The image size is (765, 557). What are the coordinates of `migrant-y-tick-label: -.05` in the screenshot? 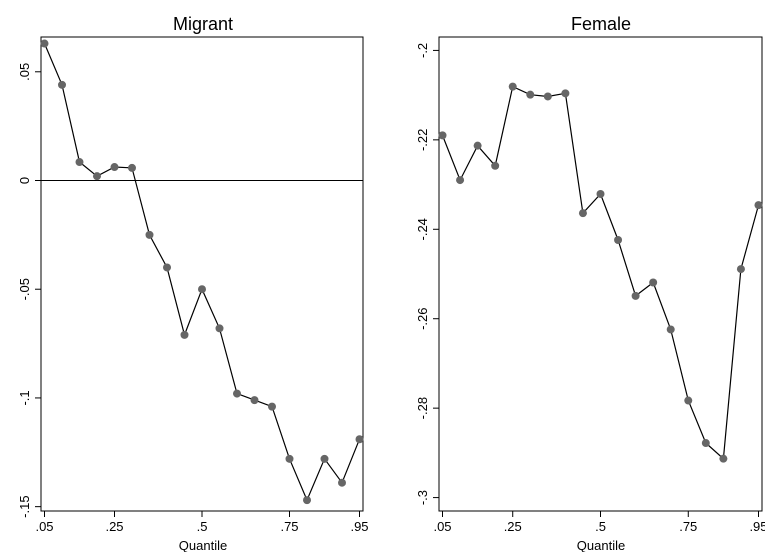 It's located at (24, 289).